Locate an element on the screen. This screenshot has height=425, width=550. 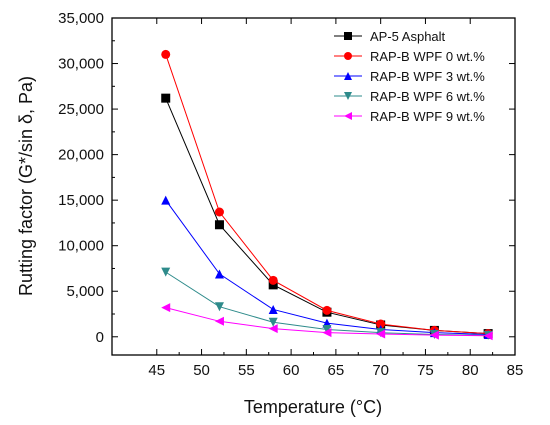
legend-item: RAP-B WPF 6 wt.% is located at coordinates (409, 96).